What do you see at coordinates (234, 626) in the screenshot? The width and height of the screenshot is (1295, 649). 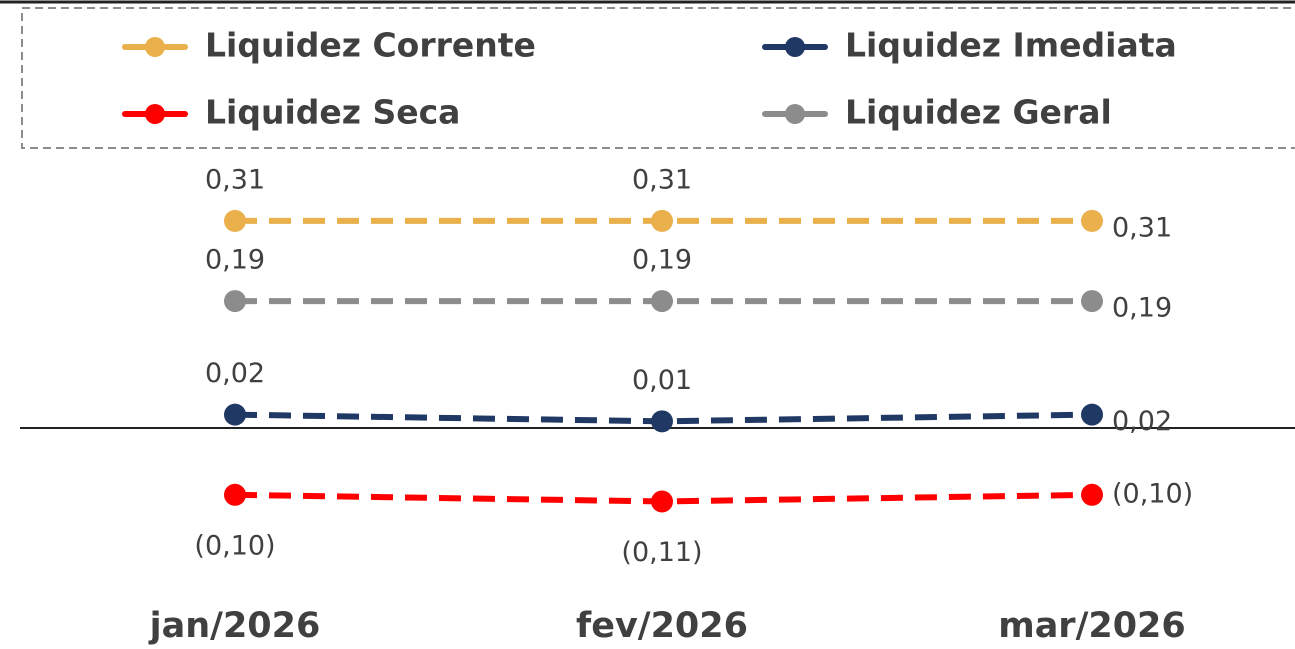 I see `x-tick-label: jan/2026` at bounding box center [234, 626].